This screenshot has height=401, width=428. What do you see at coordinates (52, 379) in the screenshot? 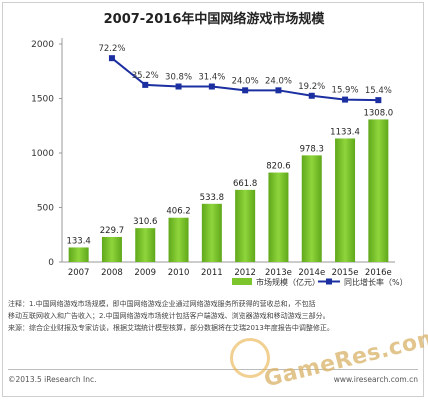
I see `copyright-text: ©2013.5 iResearch Inc.` at bounding box center [52, 379].